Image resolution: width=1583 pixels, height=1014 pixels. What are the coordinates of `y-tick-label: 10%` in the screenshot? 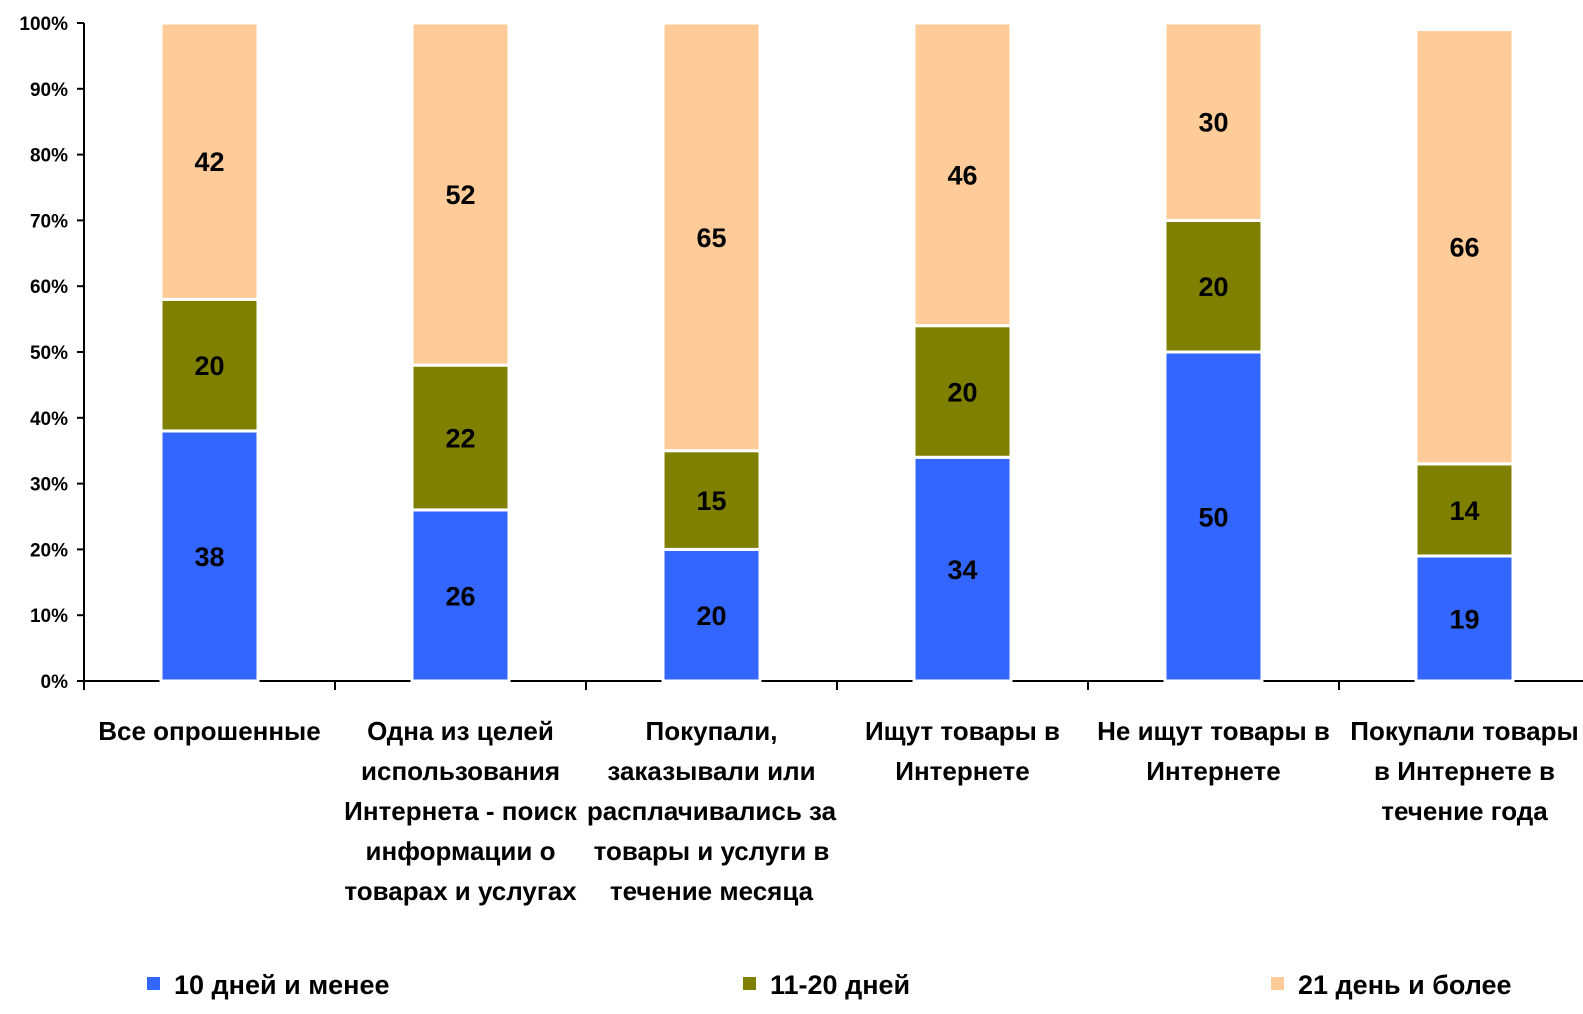 It's located at (49, 616).